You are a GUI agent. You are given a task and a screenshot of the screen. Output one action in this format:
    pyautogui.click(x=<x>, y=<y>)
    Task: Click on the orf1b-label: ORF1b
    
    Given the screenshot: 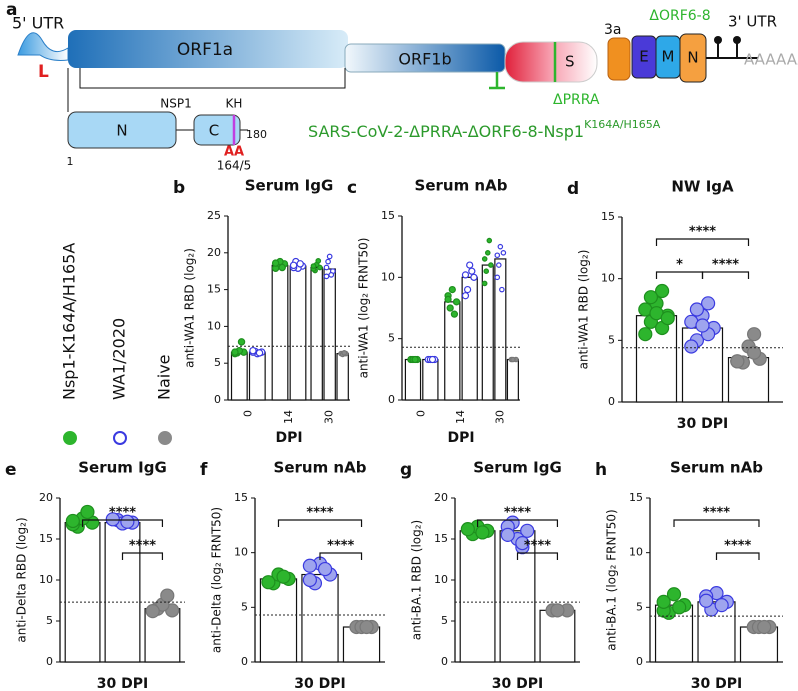 What is the action you would take?
    pyautogui.click(x=424, y=59)
    